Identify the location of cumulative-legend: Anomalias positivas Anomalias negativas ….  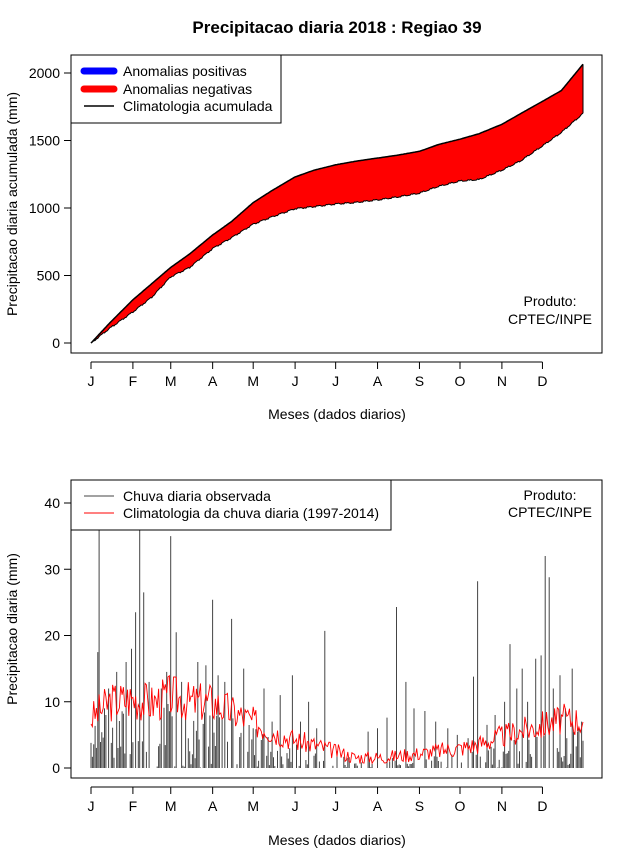
(176, 89).